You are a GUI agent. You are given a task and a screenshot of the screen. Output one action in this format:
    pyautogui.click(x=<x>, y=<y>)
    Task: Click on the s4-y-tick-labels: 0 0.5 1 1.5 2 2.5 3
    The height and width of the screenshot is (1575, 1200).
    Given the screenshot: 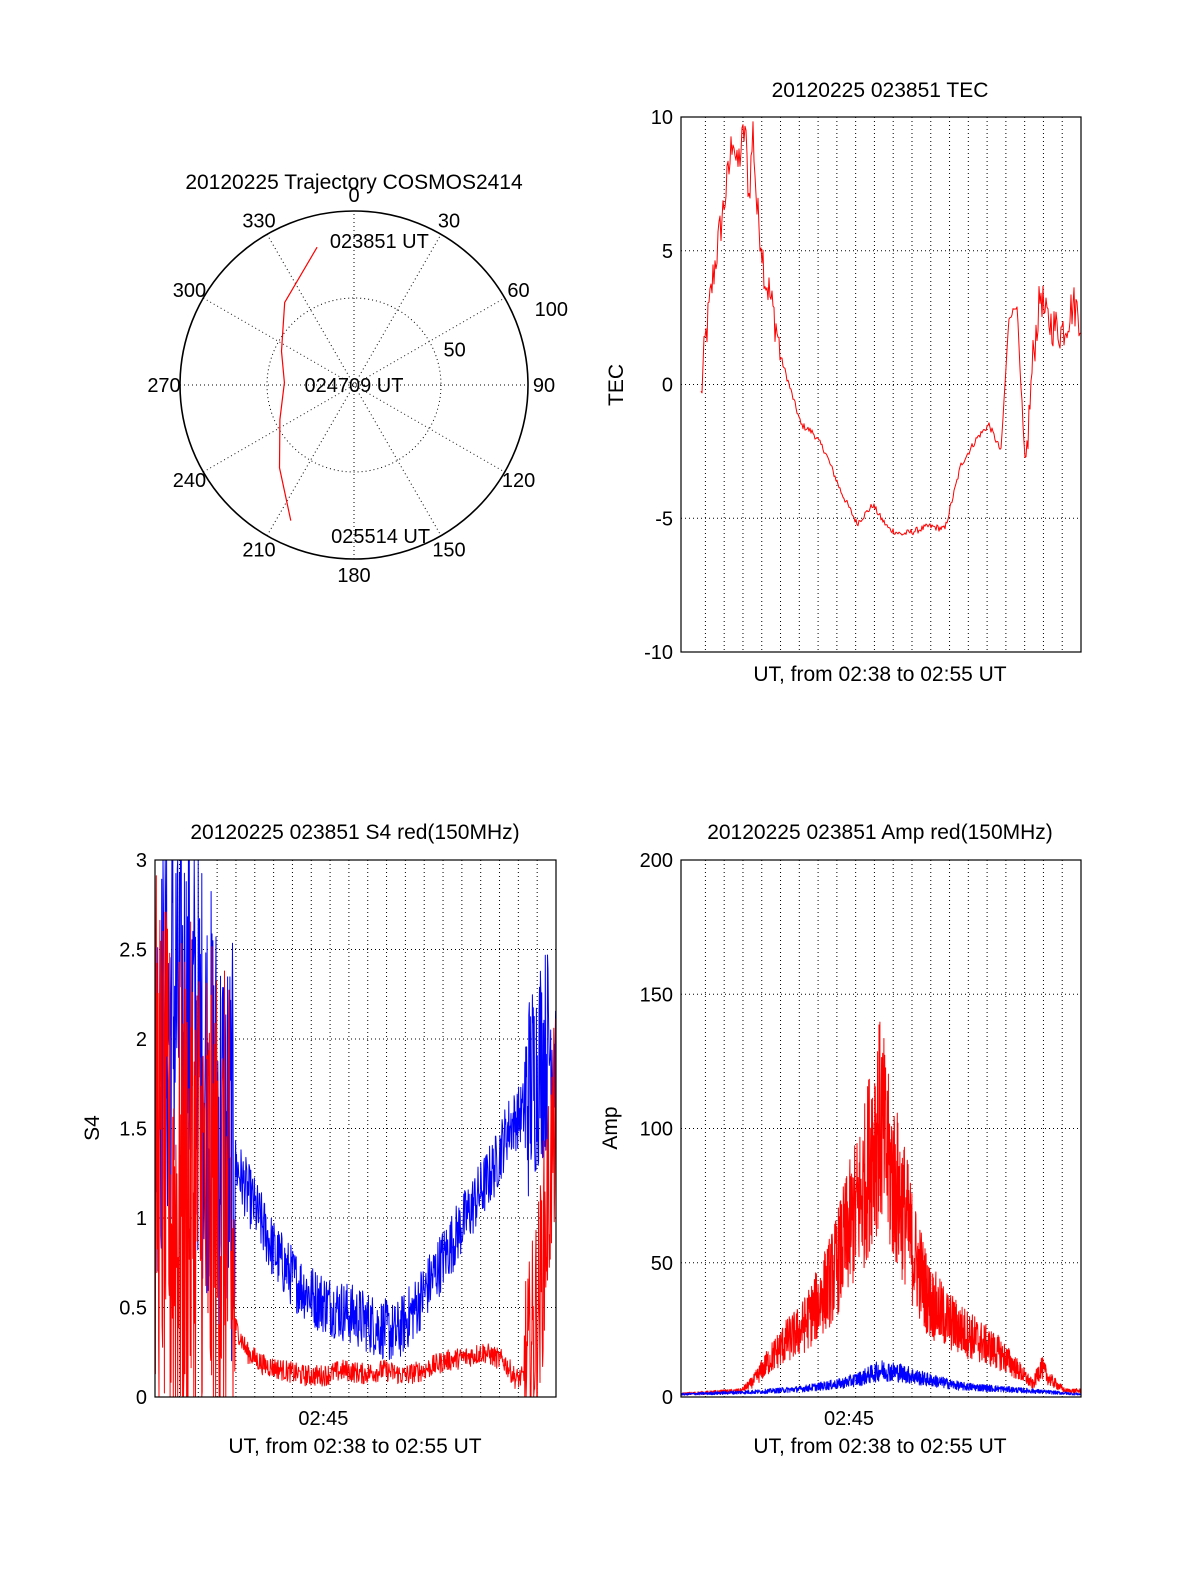 What is the action you would take?
    pyautogui.click(x=133, y=1129)
    